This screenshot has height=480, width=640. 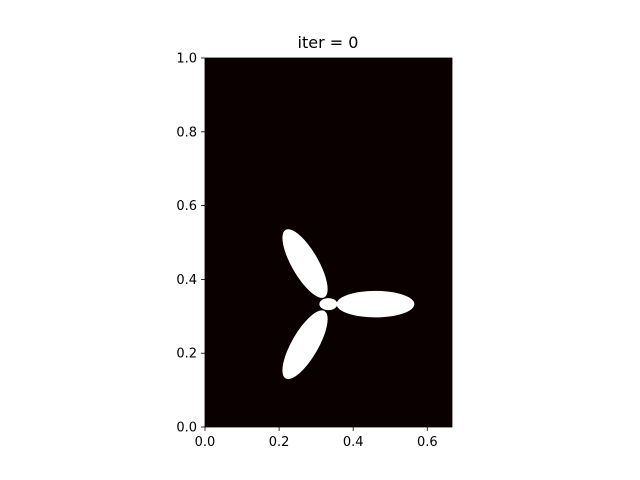 What do you see at coordinates (328, 304) in the screenshot?
I see `propeller-hub` at bounding box center [328, 304].